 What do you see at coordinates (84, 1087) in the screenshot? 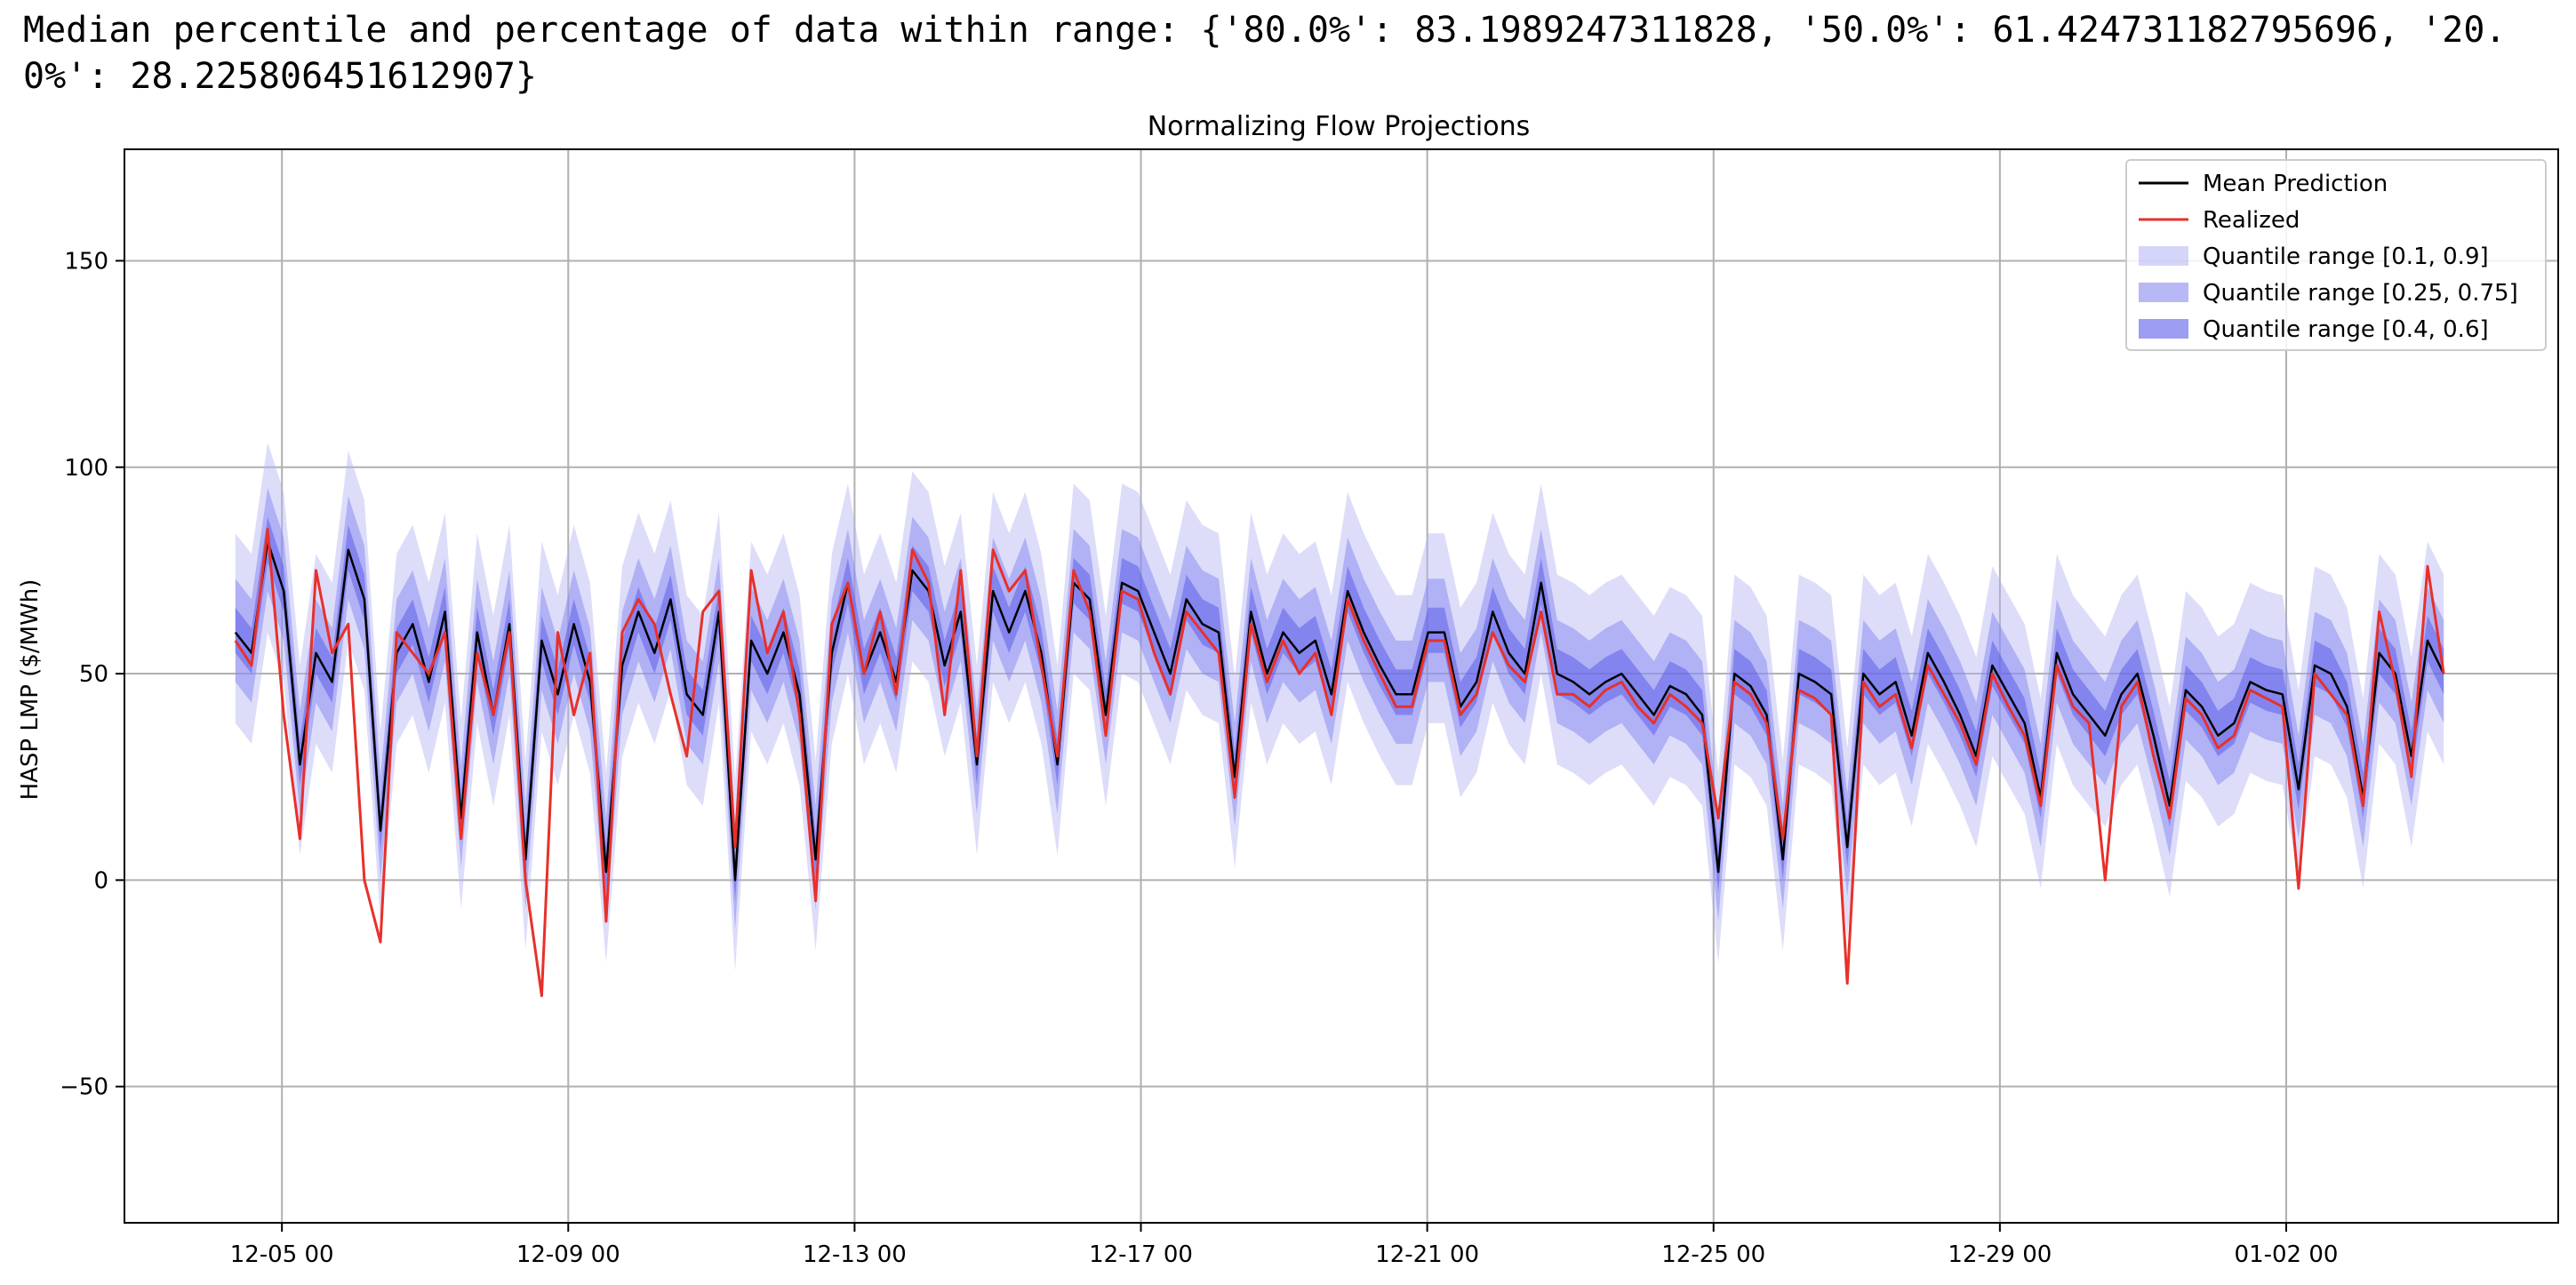
I see `y-tick-label: −50` at bounding box center [84, 1087].